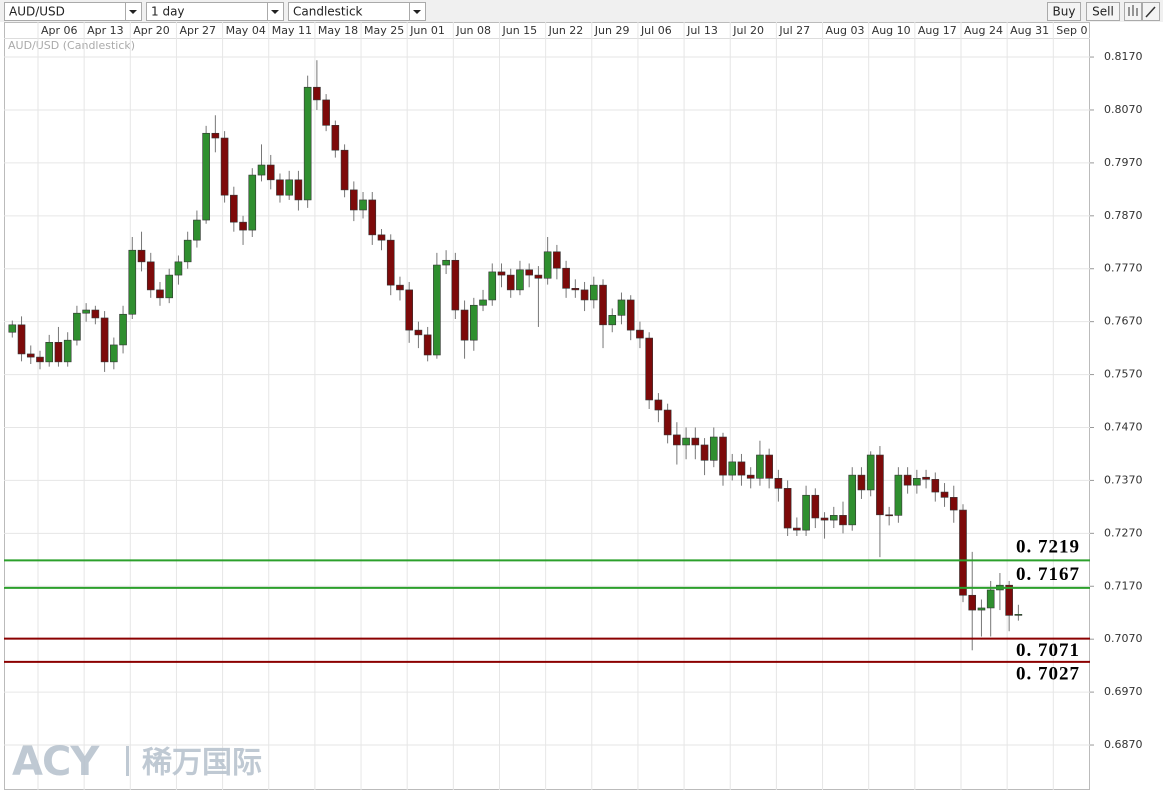  Describe the element at coordinates (202, 763) in the screenshot. I see `watermark-name: 稀万国际` at that location.